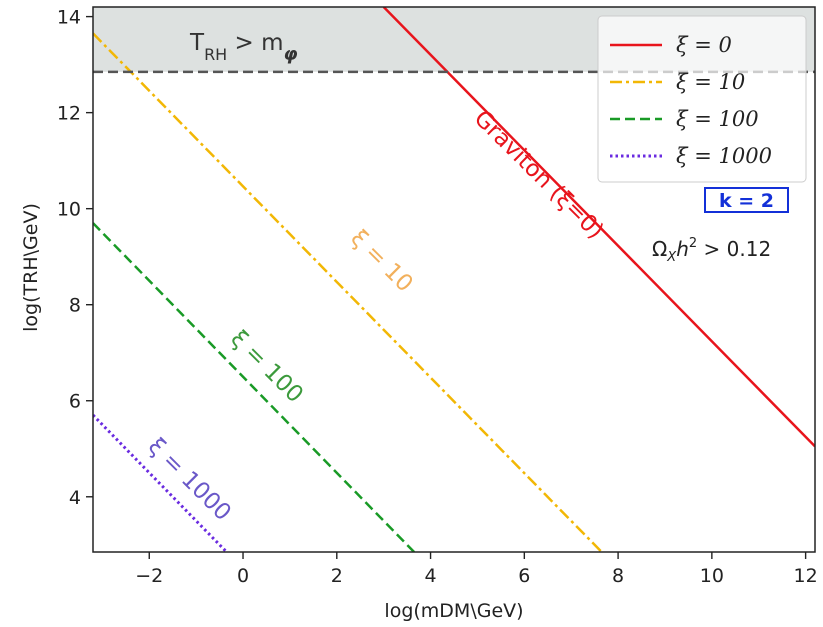 The height and width of the screenshot is (627, 823). What do you see at coordinates (75, 498) in the screenshot?
I see `y-tick-label: 4` at bounding box center [75, 498].